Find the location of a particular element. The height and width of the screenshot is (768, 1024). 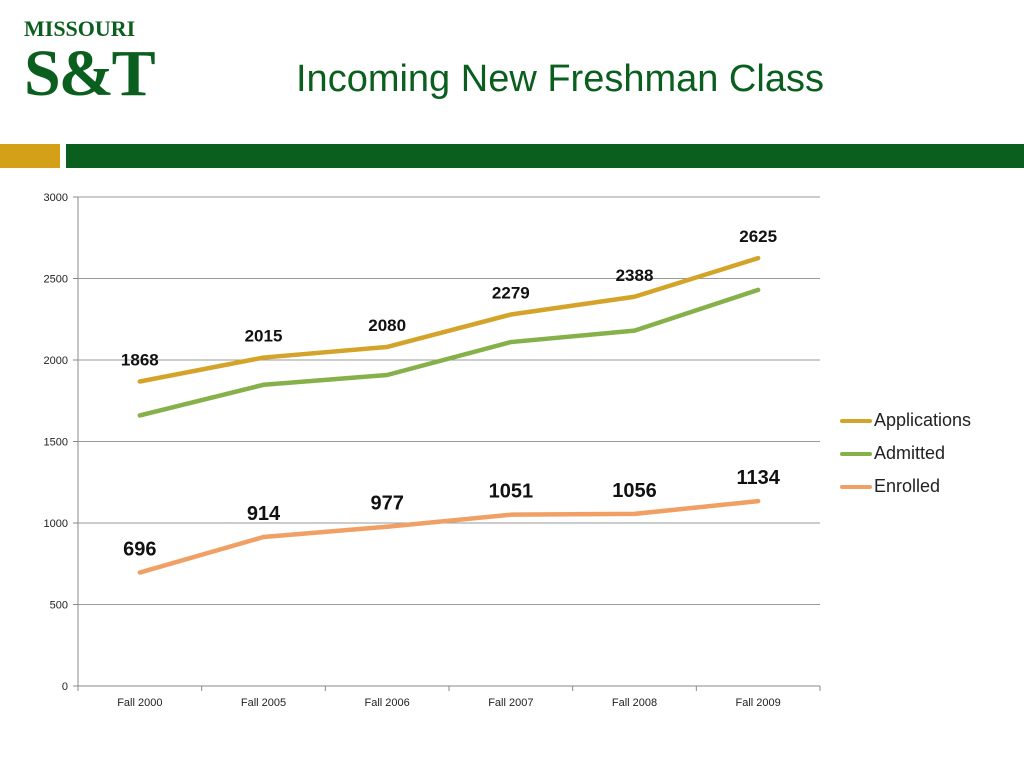

x-tick-label: Fall 2000 is located at coordinates (139, 703).